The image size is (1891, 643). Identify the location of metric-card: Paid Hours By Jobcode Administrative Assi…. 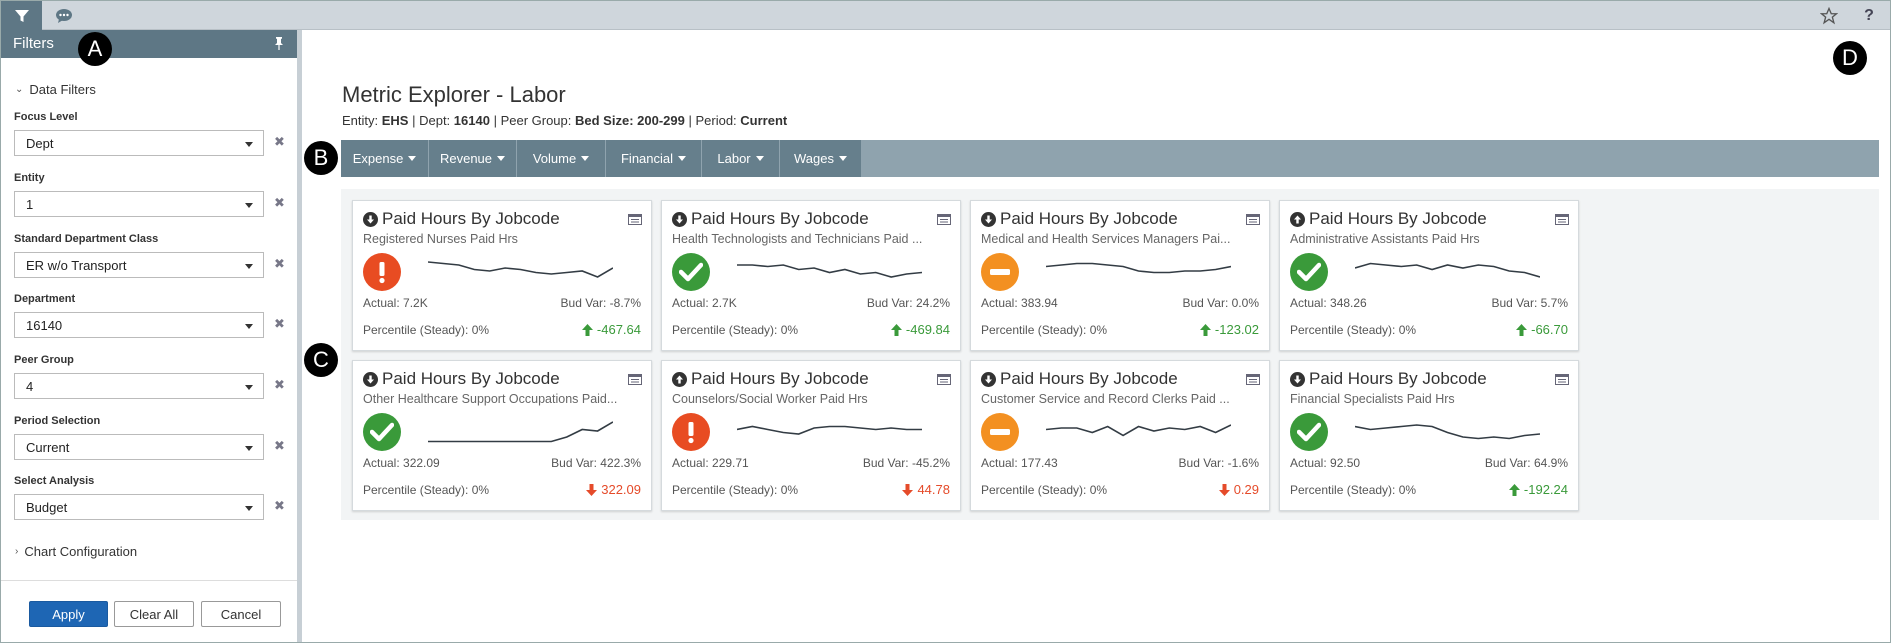
(1429, 275).